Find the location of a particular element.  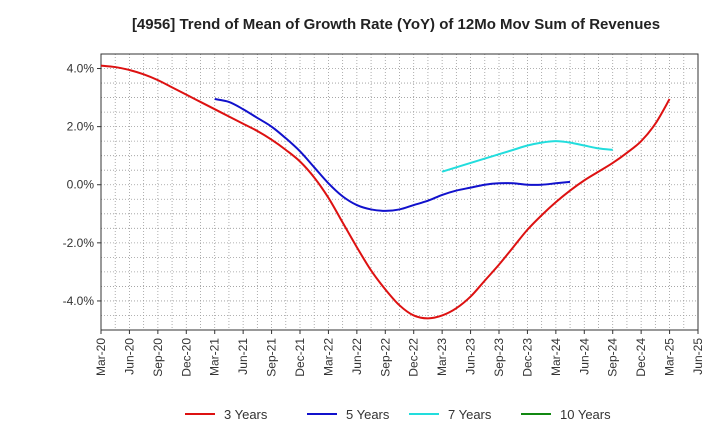

y-axis: 4.0% 2.0% 0.0% -2.0% -4.0% is located at coordinates (82, 185).